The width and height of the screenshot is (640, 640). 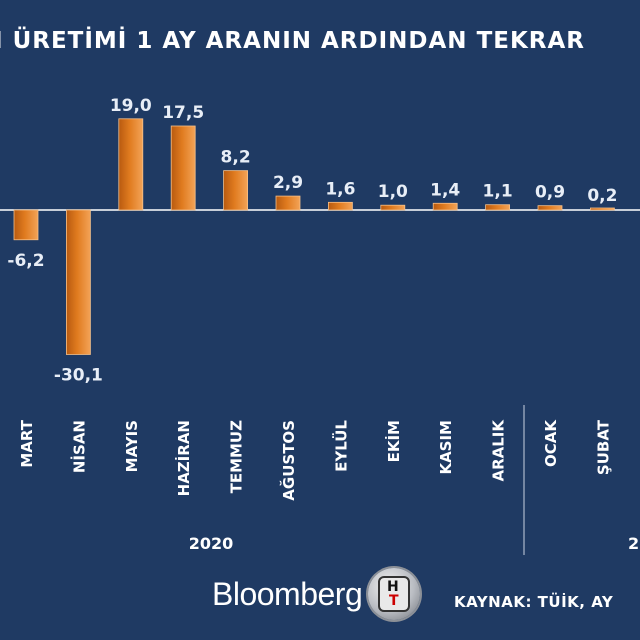 What do you see at coordinates (78, 446) in the screenshot?
I see `category-label: NİSAN` at bounding box center [78, 446].